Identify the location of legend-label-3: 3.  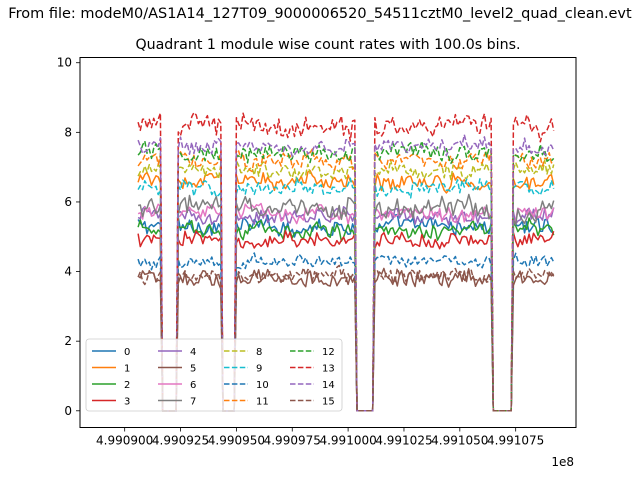
(127, 402).